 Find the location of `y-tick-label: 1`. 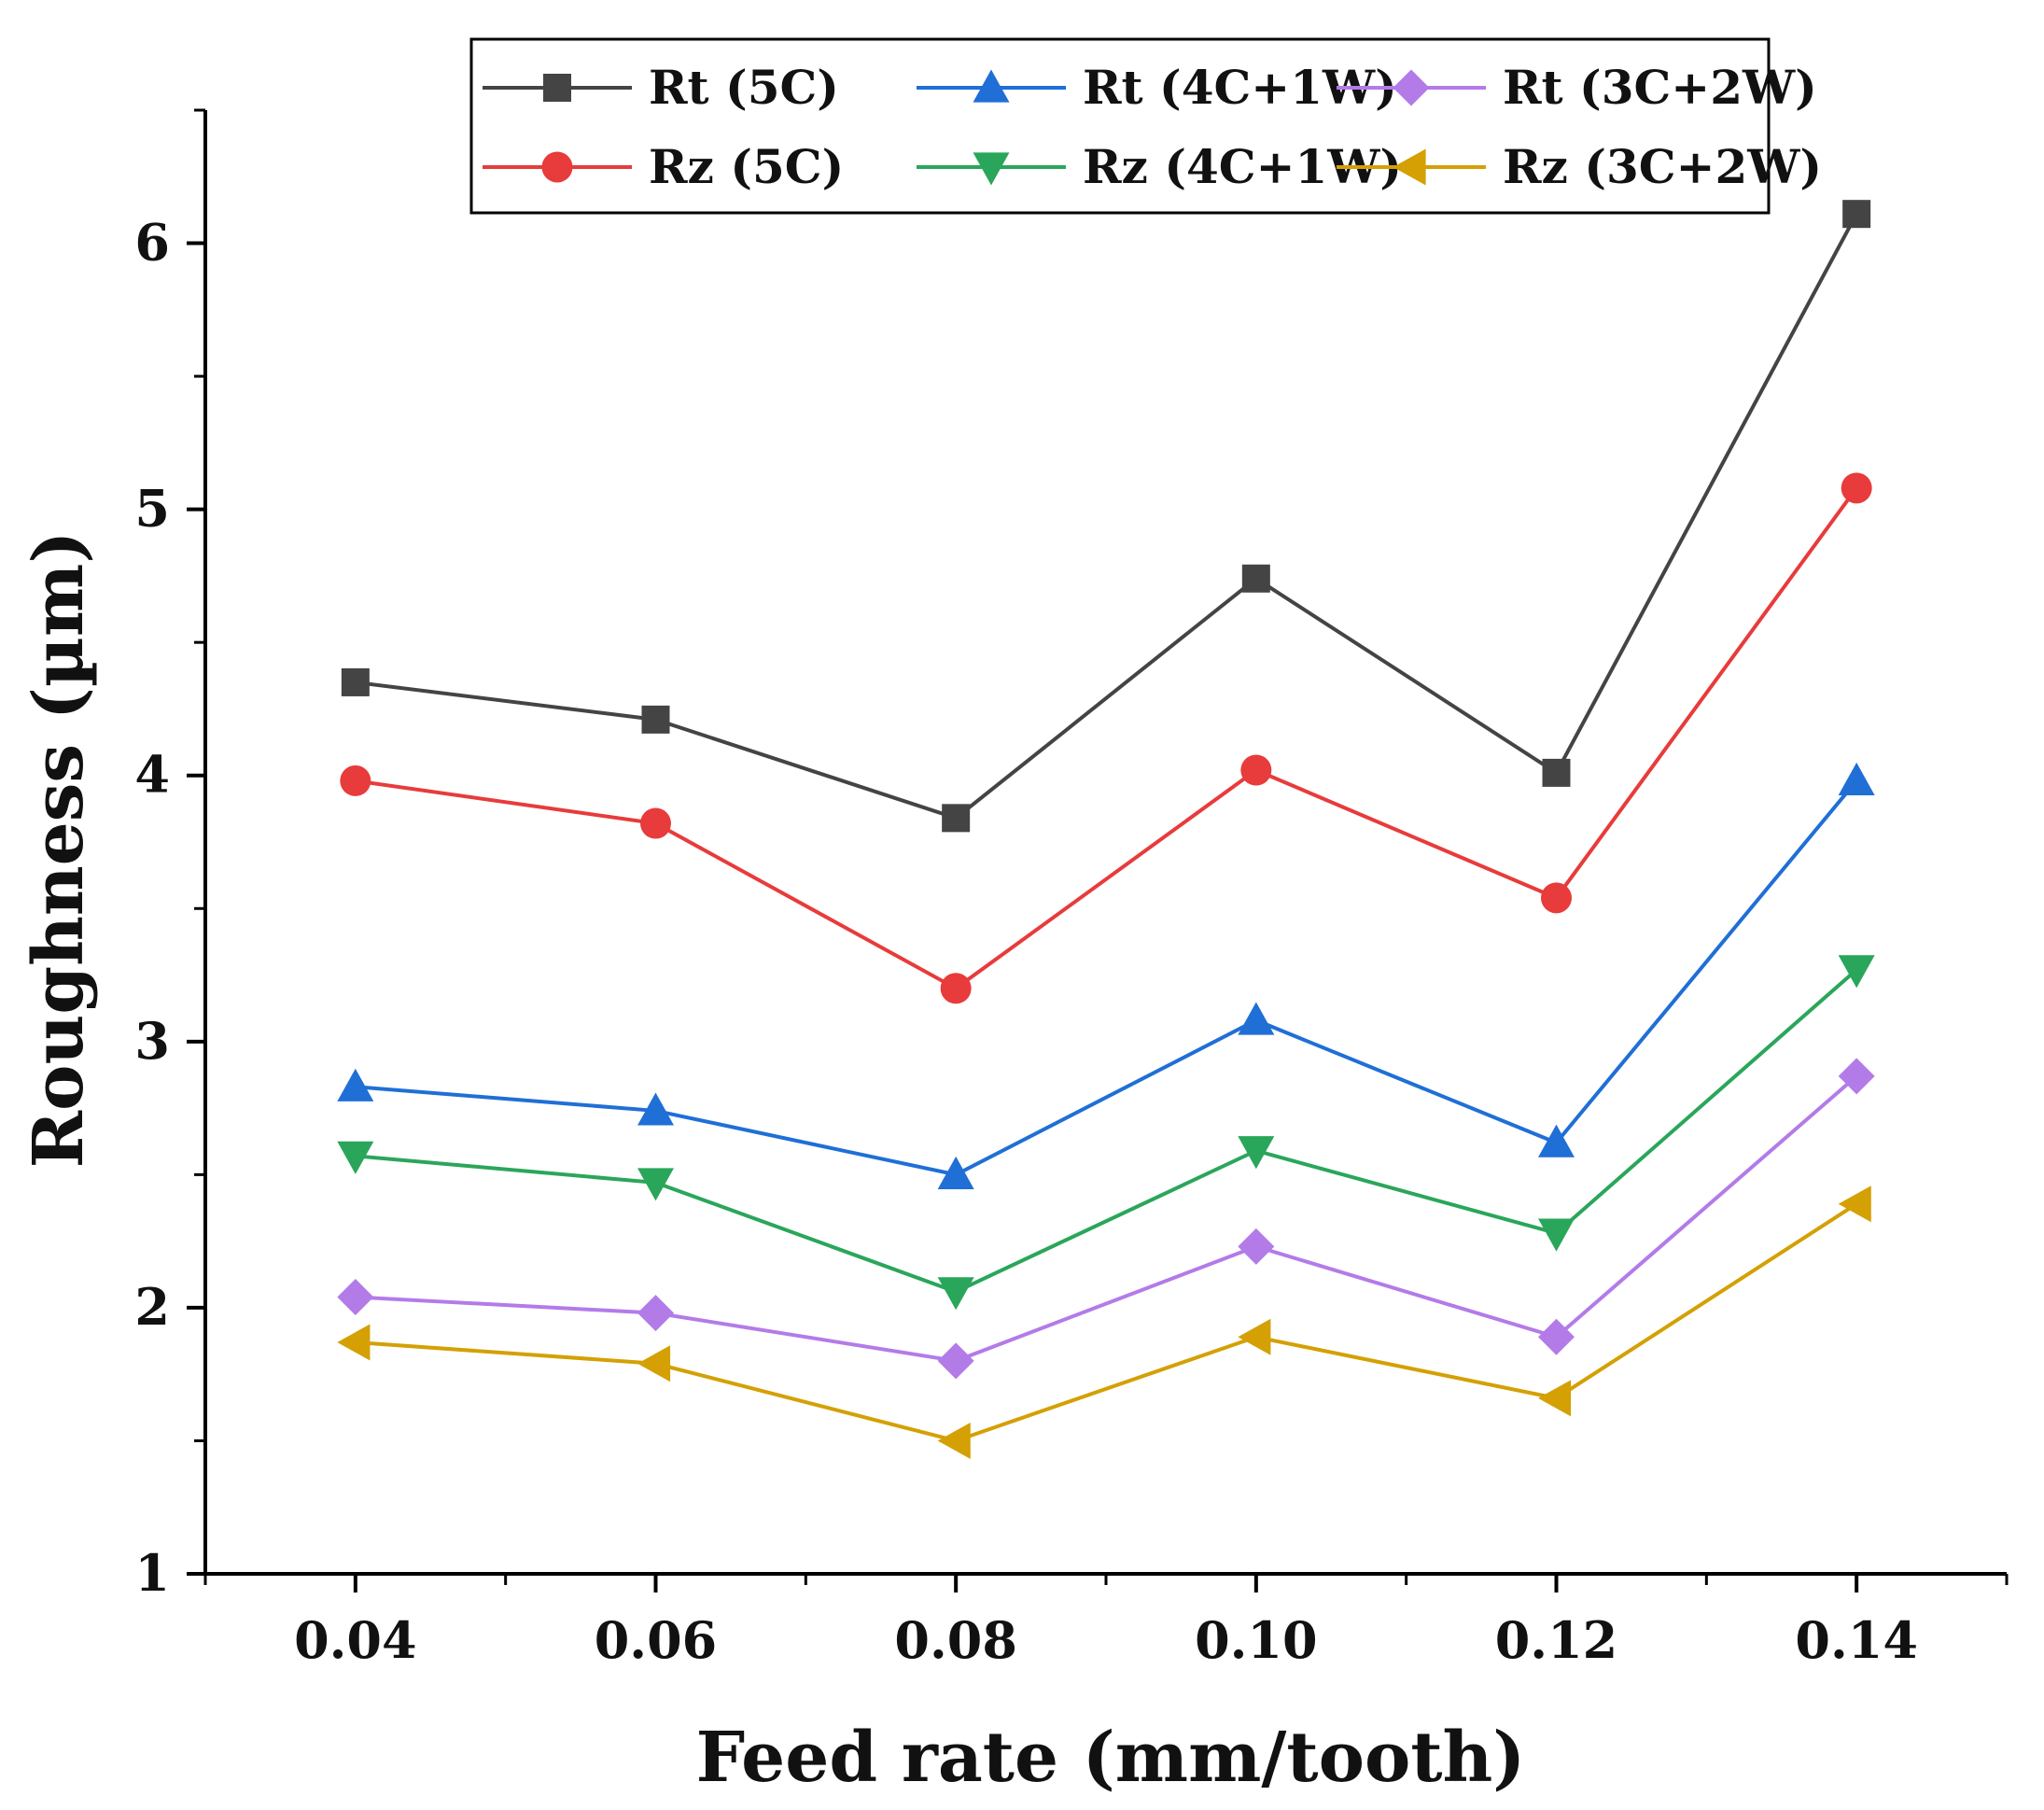

y-tick-label: 1 is located at coordinates (152, 1573).